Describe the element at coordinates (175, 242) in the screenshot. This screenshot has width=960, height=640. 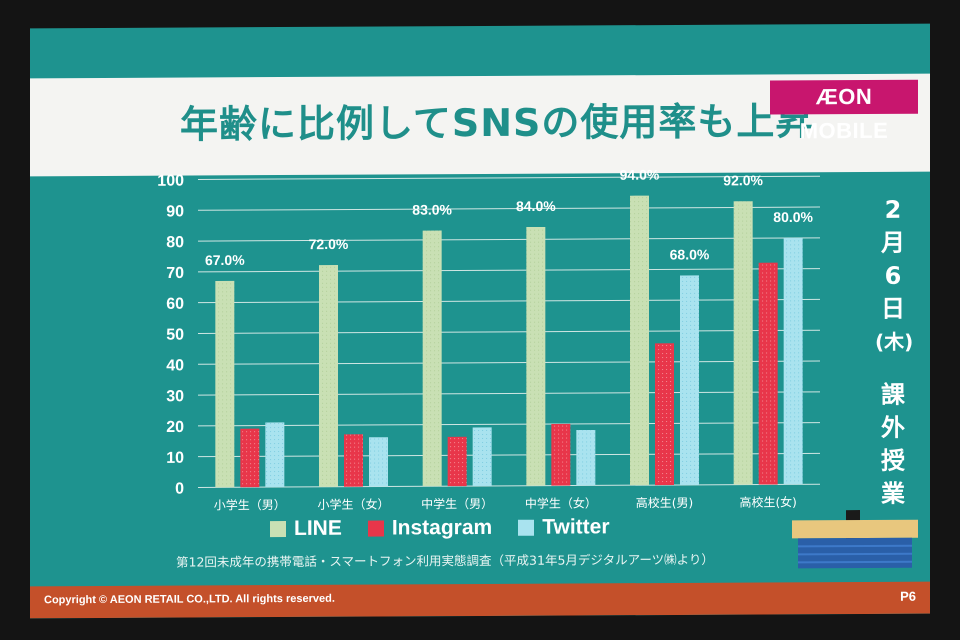
I see `y-tick-label: 80` at that location.